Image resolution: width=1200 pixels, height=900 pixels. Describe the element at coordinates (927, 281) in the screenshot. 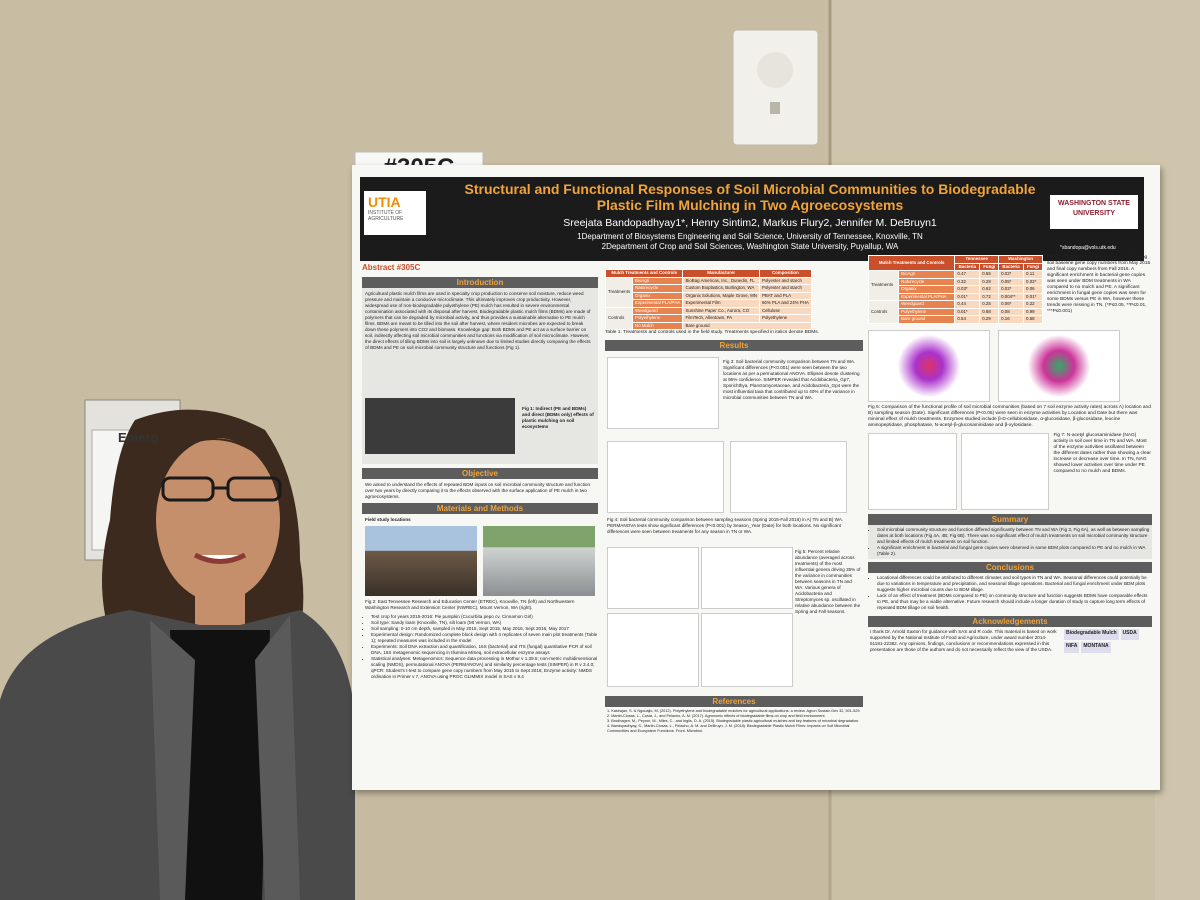

I see `table-cell: Naturecycle` at that location.